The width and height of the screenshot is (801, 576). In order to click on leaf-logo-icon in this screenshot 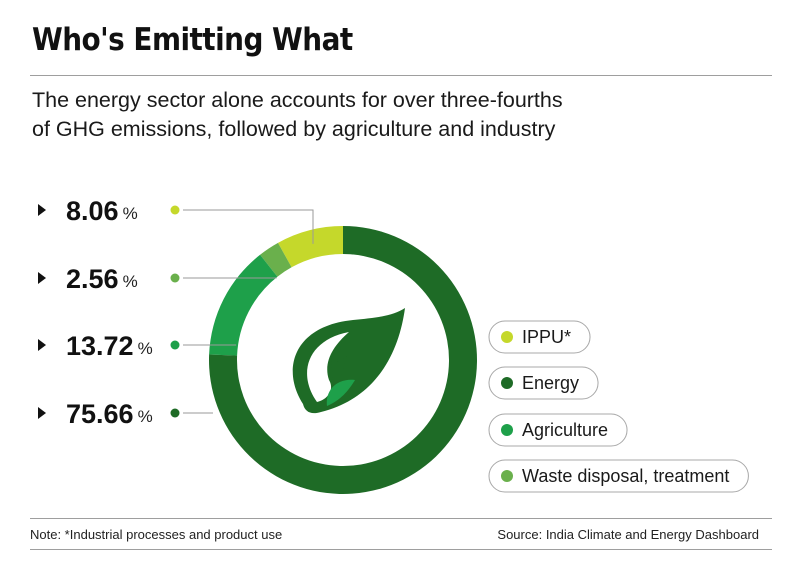, I will do `click(348, 361)`.